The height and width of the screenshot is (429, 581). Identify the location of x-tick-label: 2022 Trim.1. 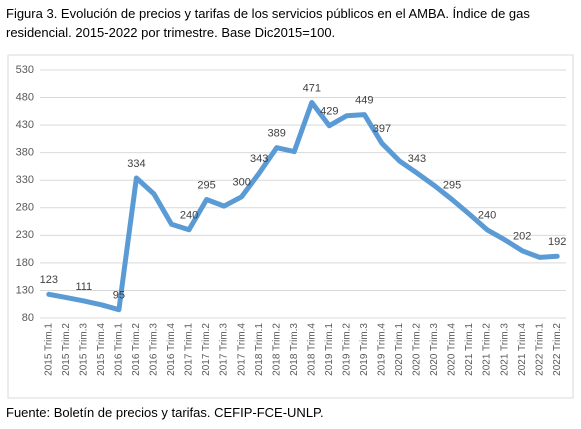
(539, 349).